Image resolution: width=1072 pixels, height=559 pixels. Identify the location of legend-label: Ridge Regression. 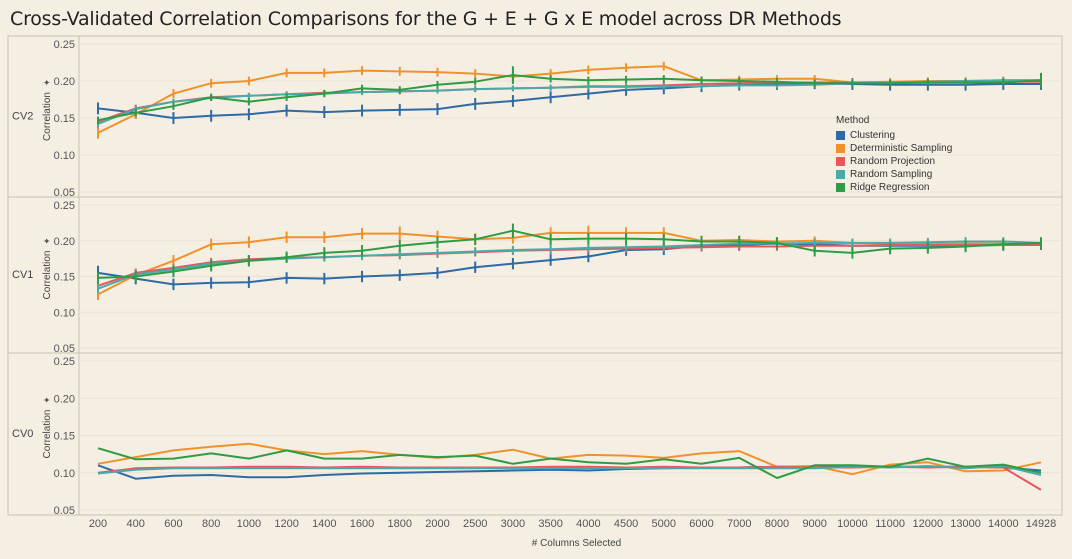
(890, 187).